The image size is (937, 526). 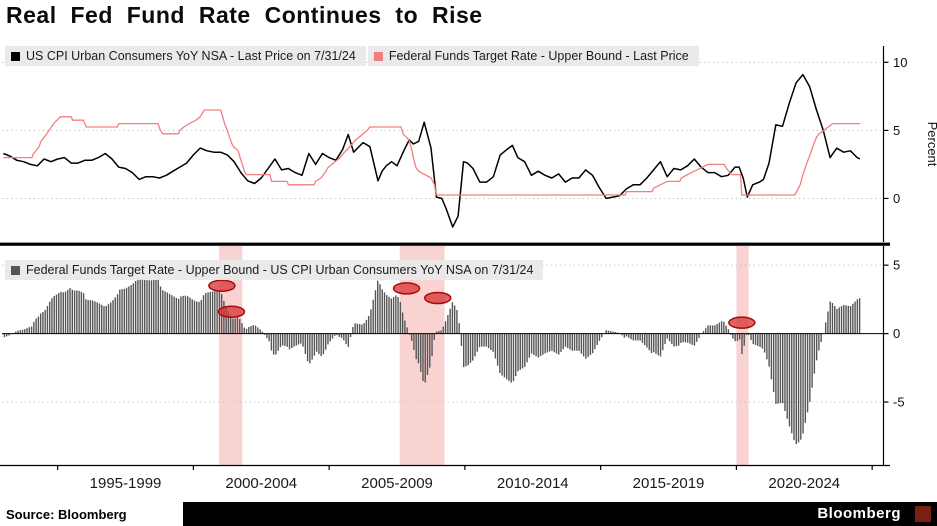 I want to click on y-tick-label-top: 0, so click(x=896, y=198).